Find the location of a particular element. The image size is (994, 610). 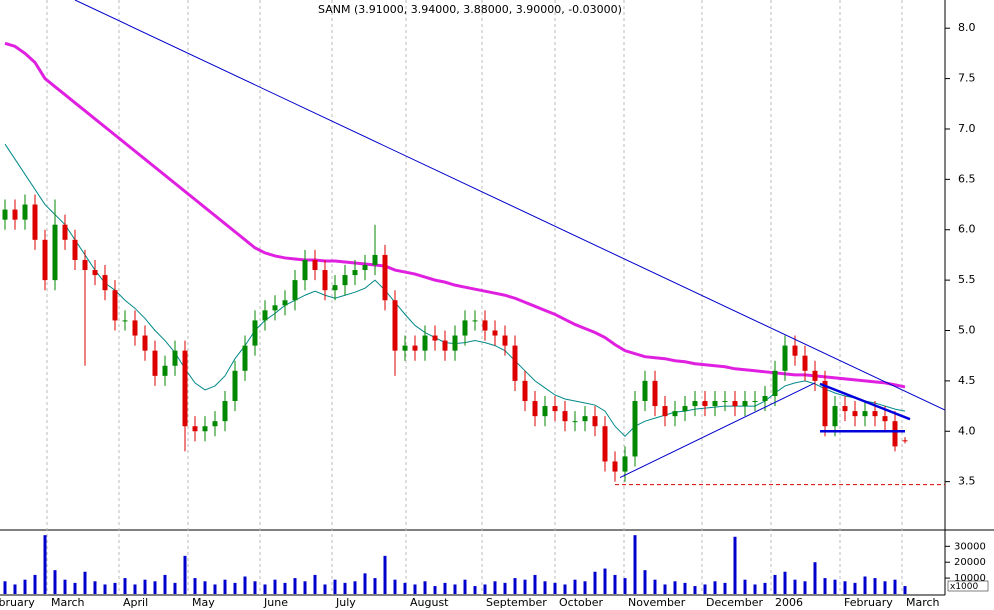

x-tick-label: June is located at coordinates (275, 602).